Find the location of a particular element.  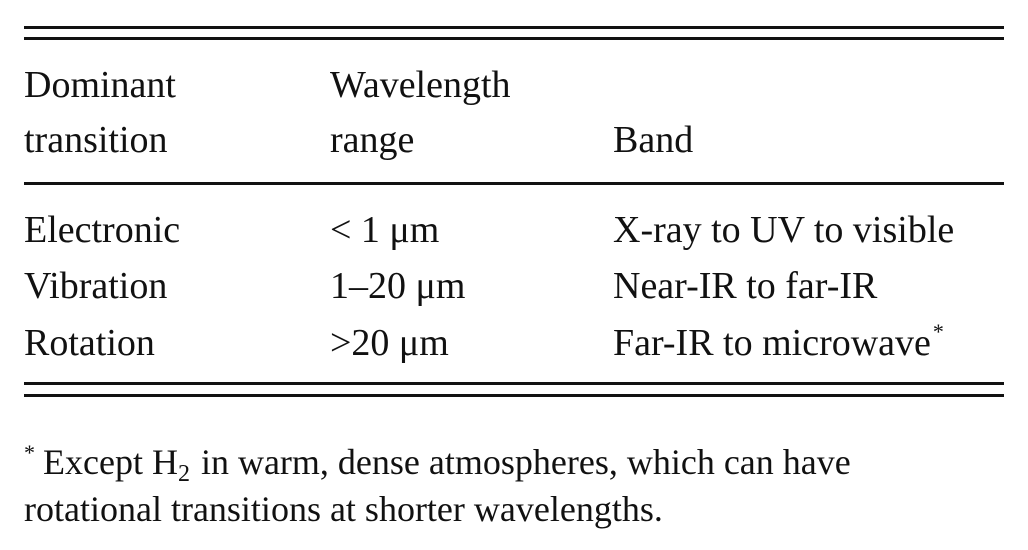

row-2-band: Near-IR to far-IR is located at coordinates (746, 286).